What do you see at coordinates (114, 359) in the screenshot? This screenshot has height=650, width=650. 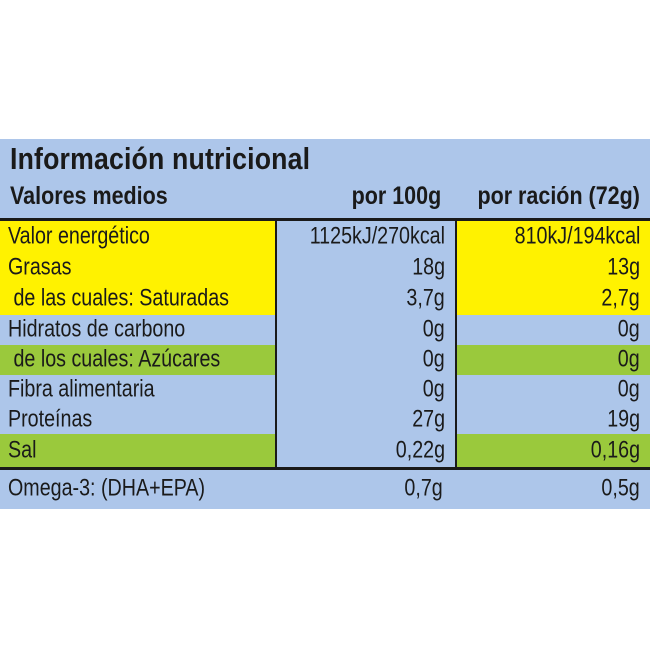 I see `nutrient-name: de los cuales: Azúcares` at bounding box center [114, 359].